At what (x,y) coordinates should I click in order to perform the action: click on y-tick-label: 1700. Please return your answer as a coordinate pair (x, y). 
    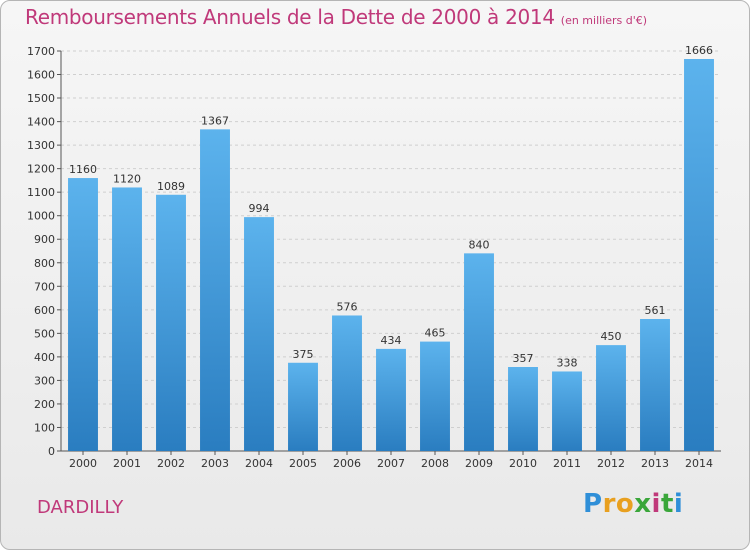
    Looking at the image, I should click on (41, 51).